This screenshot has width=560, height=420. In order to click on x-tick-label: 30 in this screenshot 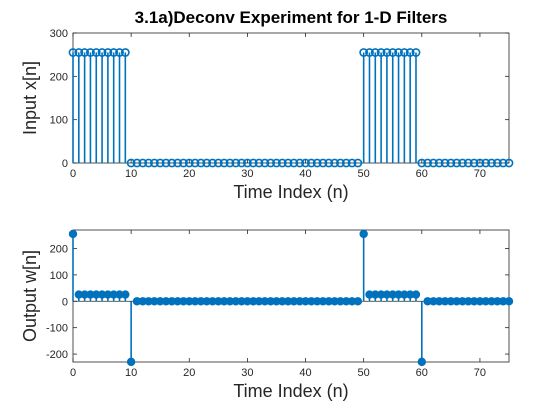, I will do `click(247, 174)`.